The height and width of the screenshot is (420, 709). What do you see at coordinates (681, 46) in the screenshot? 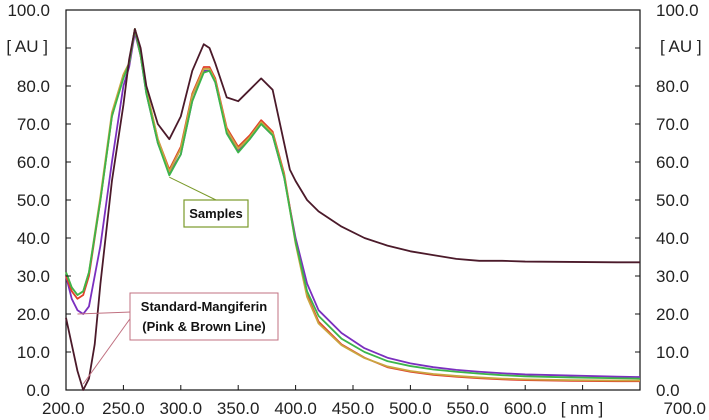
I see `y-unit-right: [ AU ]` at bounding box center [681, 46].